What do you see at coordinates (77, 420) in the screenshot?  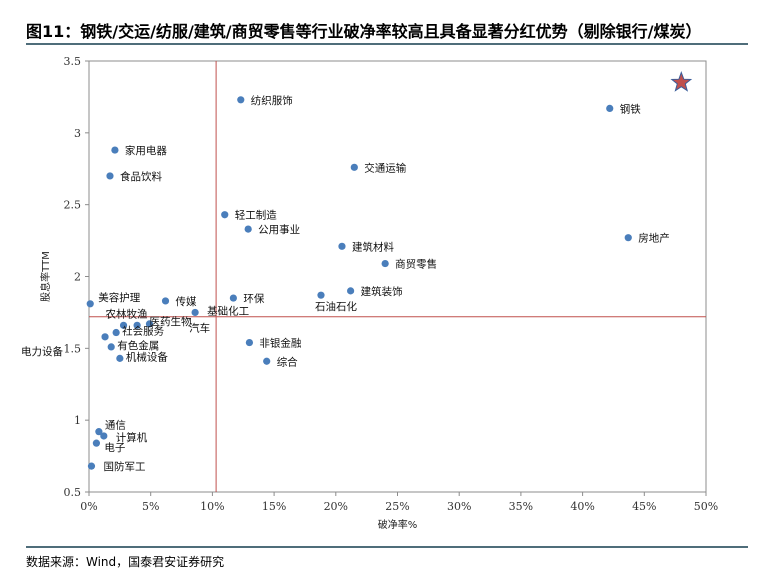 I see `y-tick-label: 1` at bounding box center [77, 420].